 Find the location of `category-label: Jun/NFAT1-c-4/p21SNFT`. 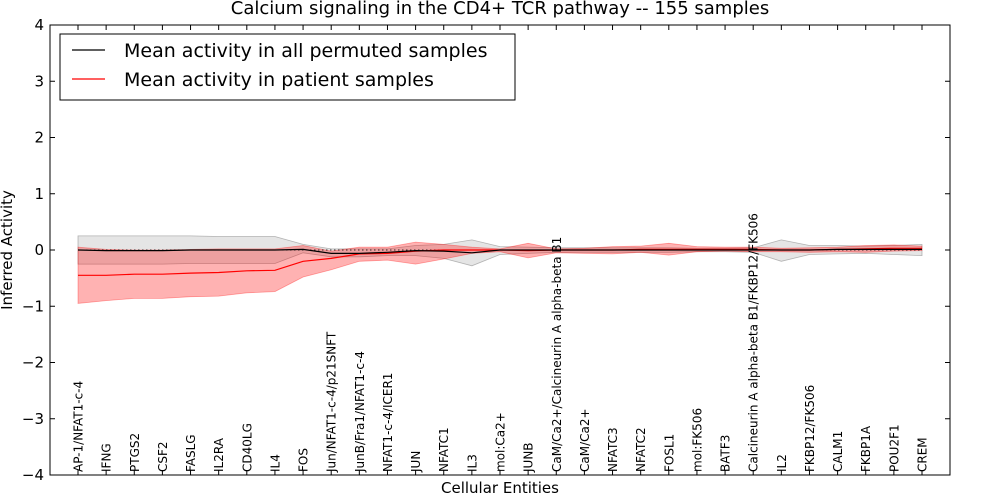

category-label: Jun/NFAT1-c-4/p21SNFT is located at coordinates (332, 402).